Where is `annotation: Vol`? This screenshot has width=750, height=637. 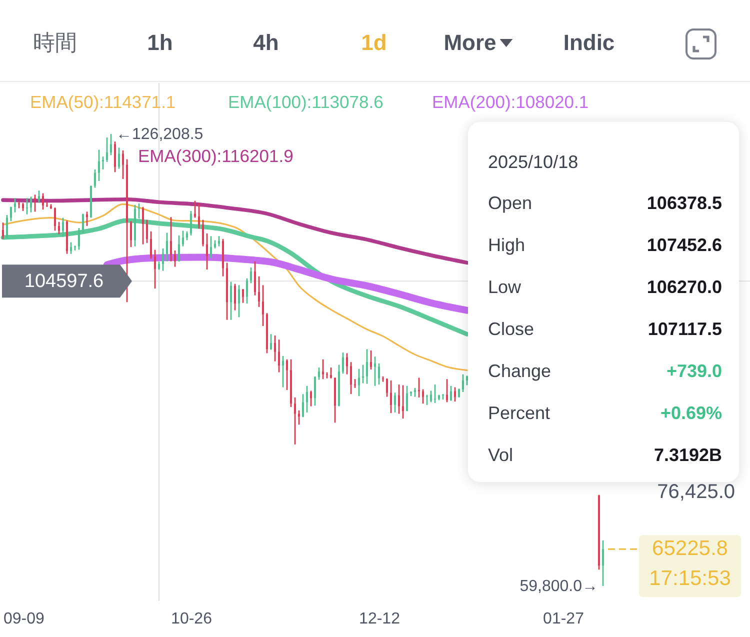
annotation: Vol is located at coordinates (501, 455).